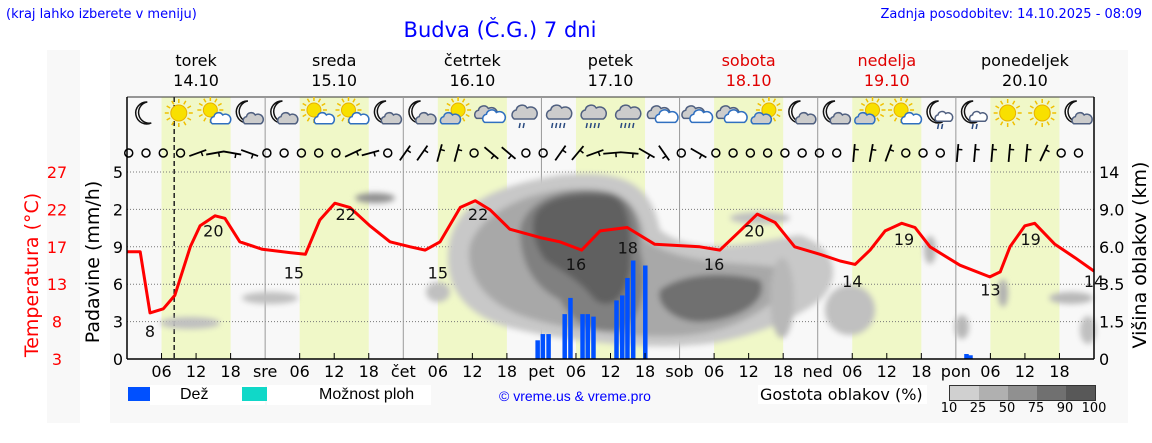  I want to click on rain-cloud-icon, so click(628, 116).